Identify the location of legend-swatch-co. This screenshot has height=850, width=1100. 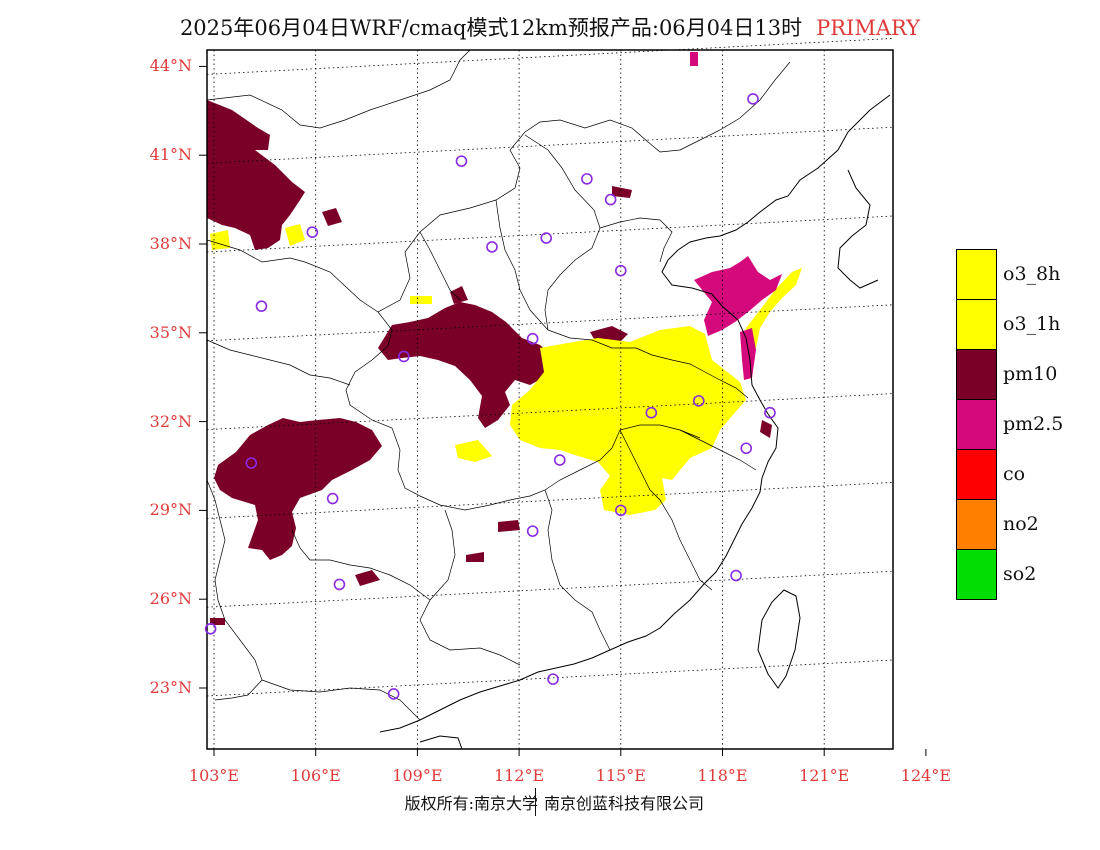
(976, 474).